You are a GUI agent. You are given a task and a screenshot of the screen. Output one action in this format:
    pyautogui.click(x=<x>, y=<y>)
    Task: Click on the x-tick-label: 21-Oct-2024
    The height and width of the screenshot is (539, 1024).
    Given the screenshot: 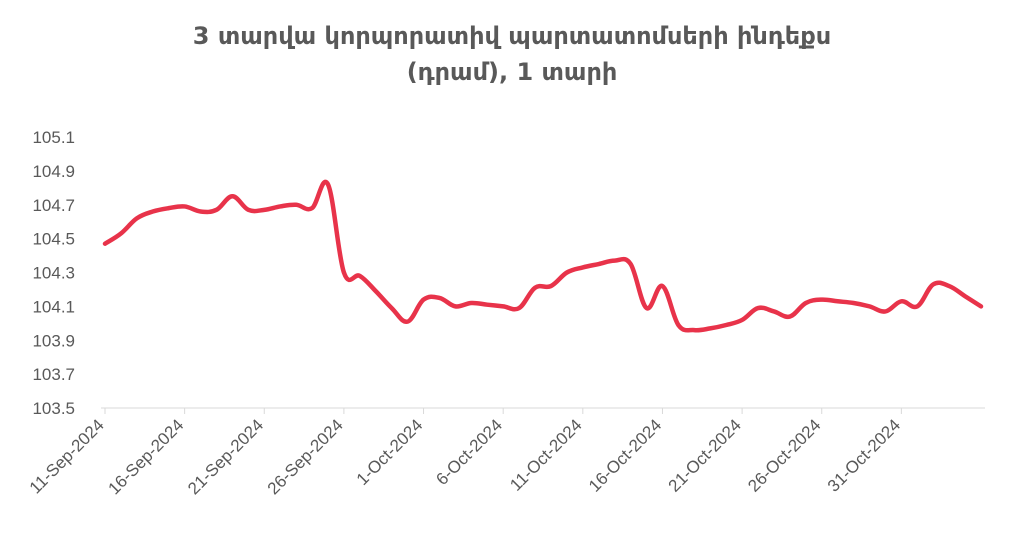 What is the action you would take?
    pyautogui.click(x=705, y=455)
    